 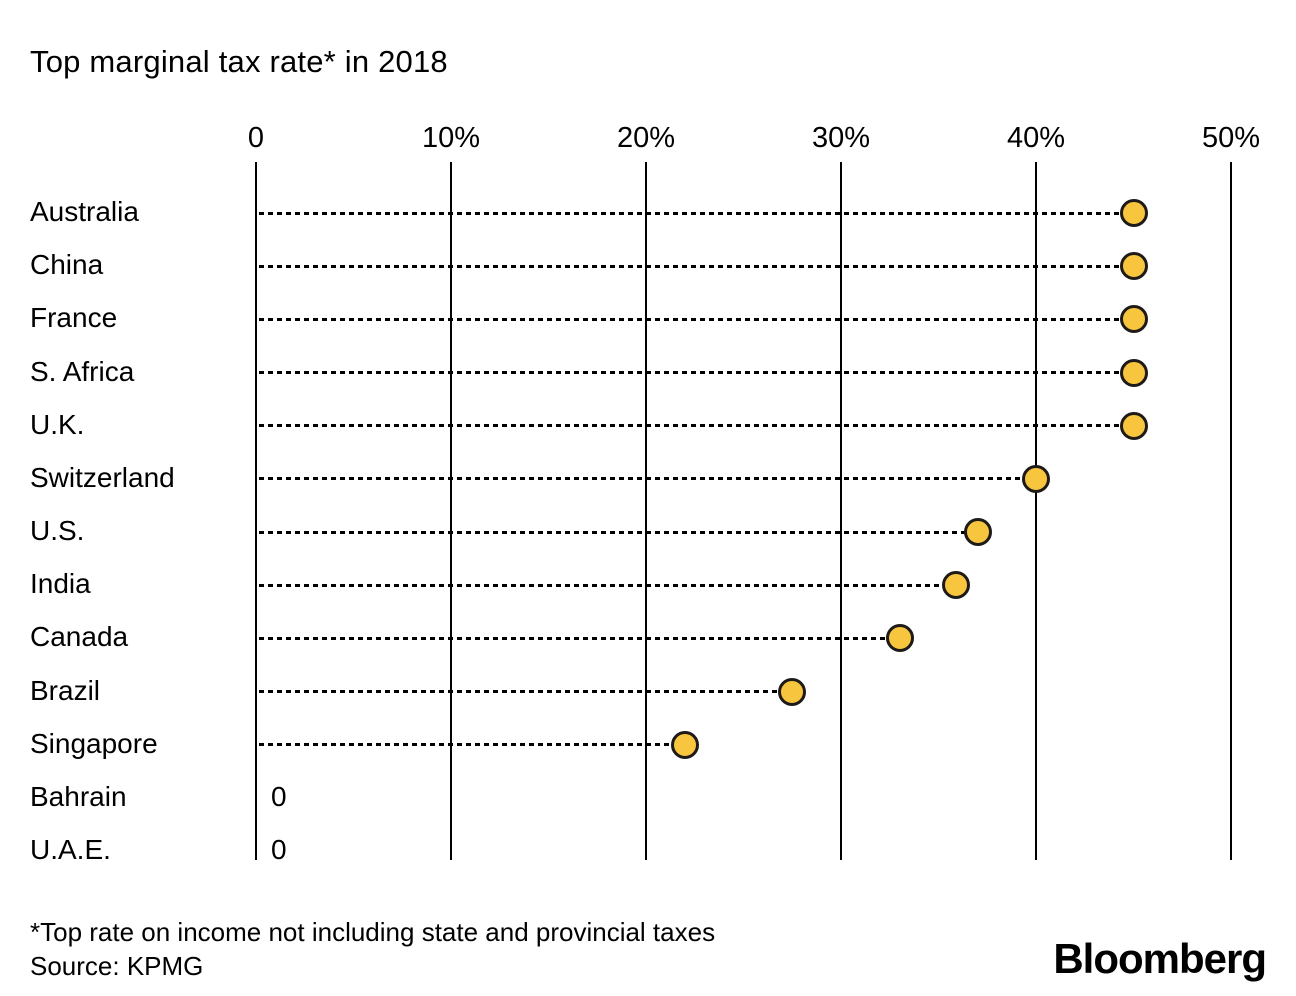 What do you see at coordinates (239, 61) in the screenshot?
I see `chart-title: Top marginal tax rate* in 2018` at bounding box center [239, 61].